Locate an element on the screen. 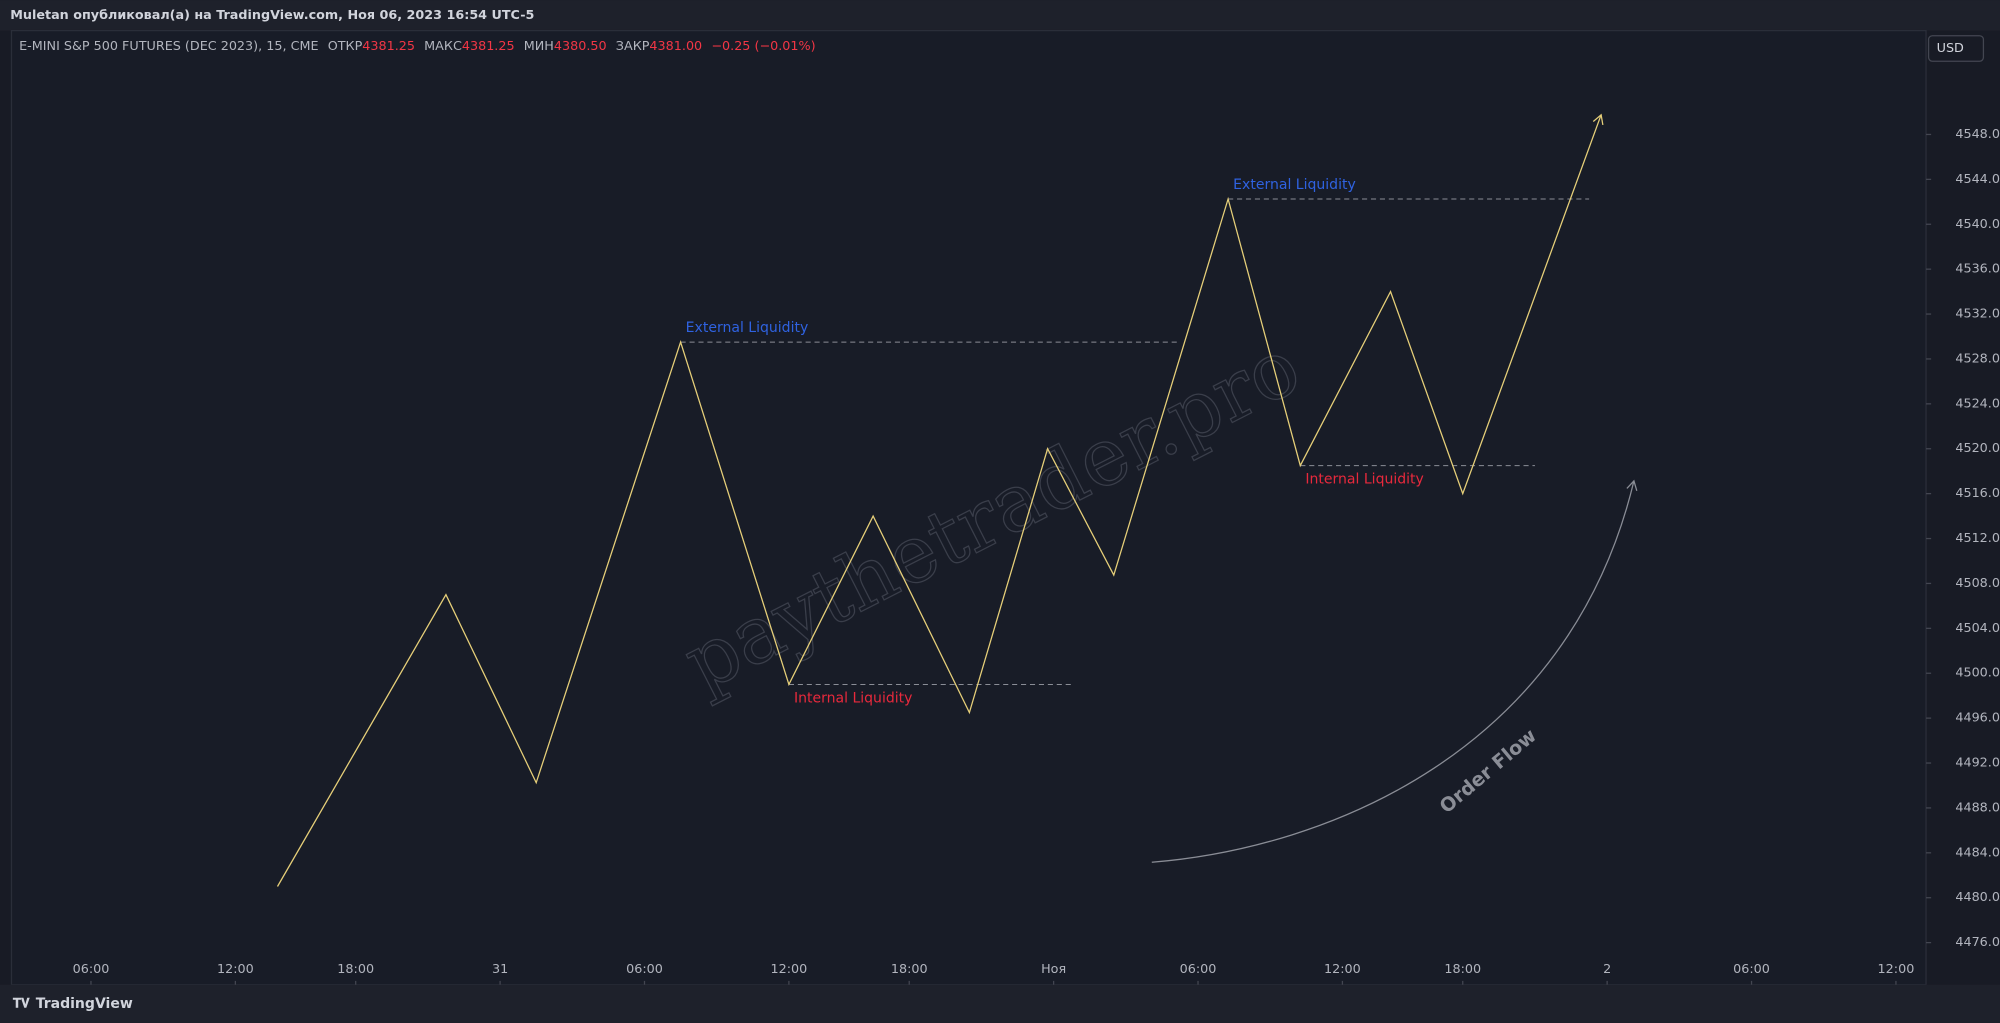  x-tick-label: Ноя is located at coordinates (1053, 969).